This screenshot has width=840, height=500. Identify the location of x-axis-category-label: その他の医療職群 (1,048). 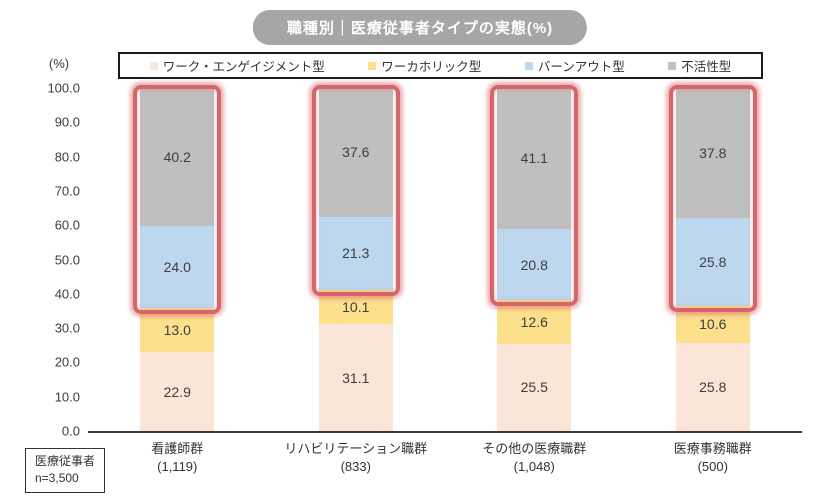
(534, 458).